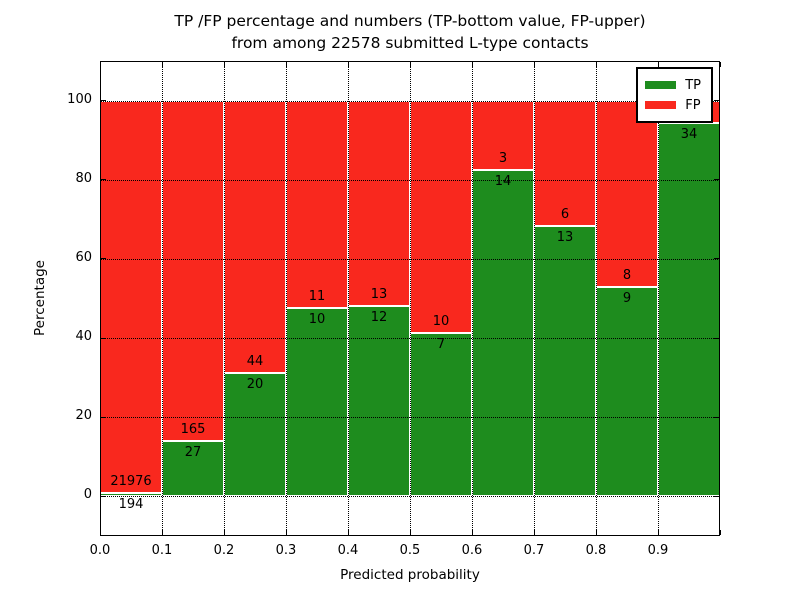 This screenshot has height=600, width=800. What do you see at coordinates (661, 85) in the screenshot?
I see `tp-legend-swatch` at bounding box center [661, 85].